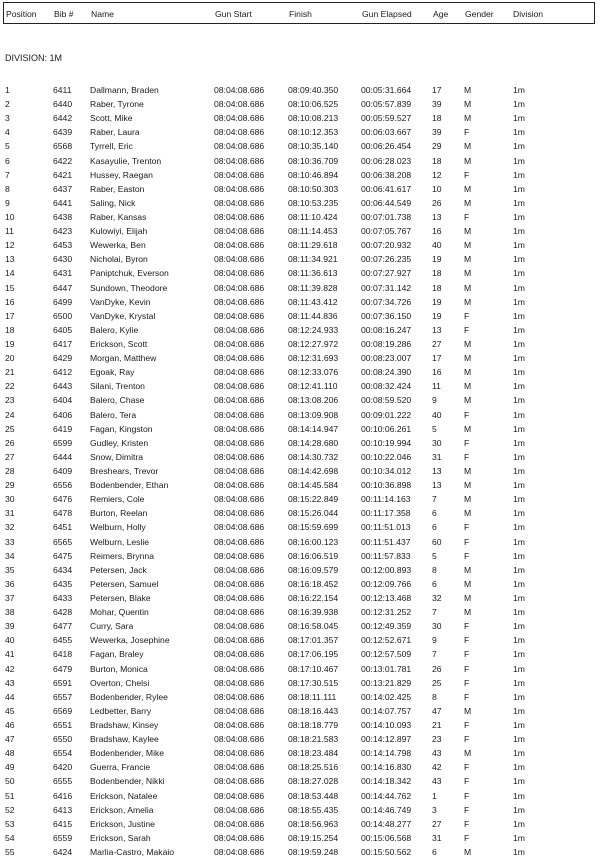  I want to click on cell-finish: 08:15:26.044, so click(313, 513).